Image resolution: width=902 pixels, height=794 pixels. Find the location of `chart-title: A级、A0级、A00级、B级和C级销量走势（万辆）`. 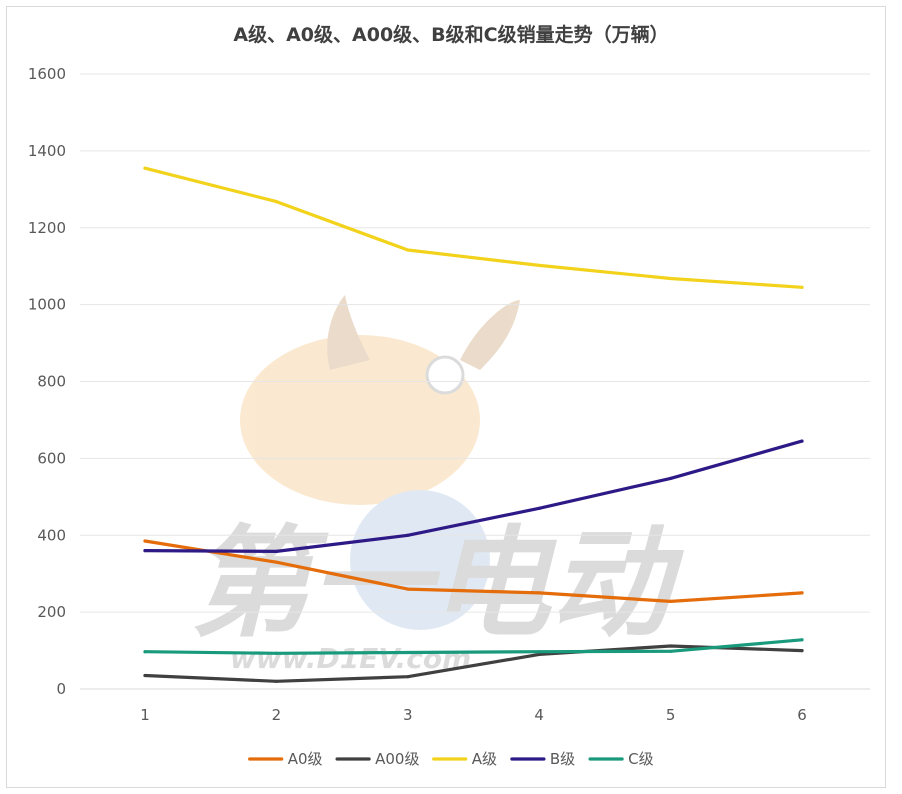

chart-title: A级、A0级、A00级、B级和C级销量走势（万辆） is located at coordinates (451, 35).